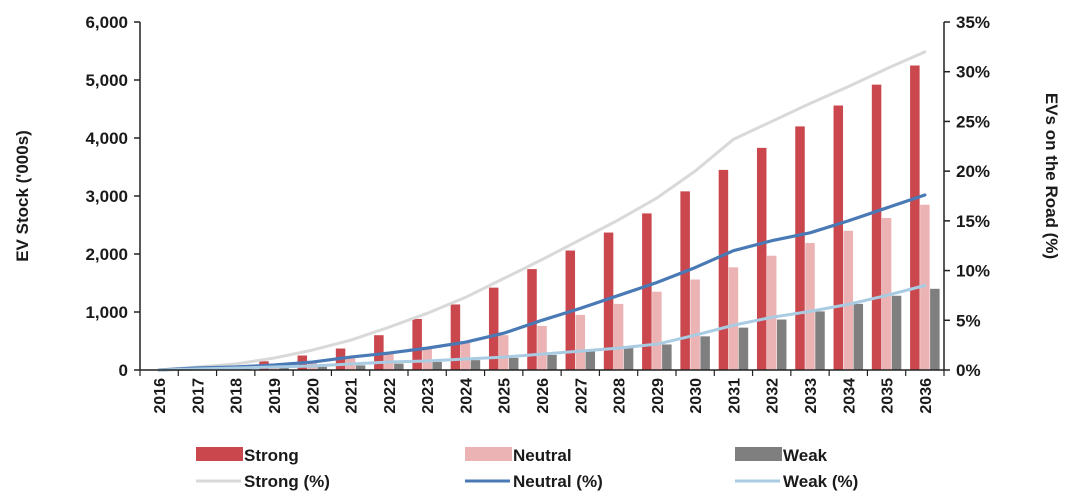 This screenshot has height=498, width=1066. What do you see at coordinates (390, 396) in the screenshot?
I see `x-tick-label: 2022` at bounding box center [390, 396].